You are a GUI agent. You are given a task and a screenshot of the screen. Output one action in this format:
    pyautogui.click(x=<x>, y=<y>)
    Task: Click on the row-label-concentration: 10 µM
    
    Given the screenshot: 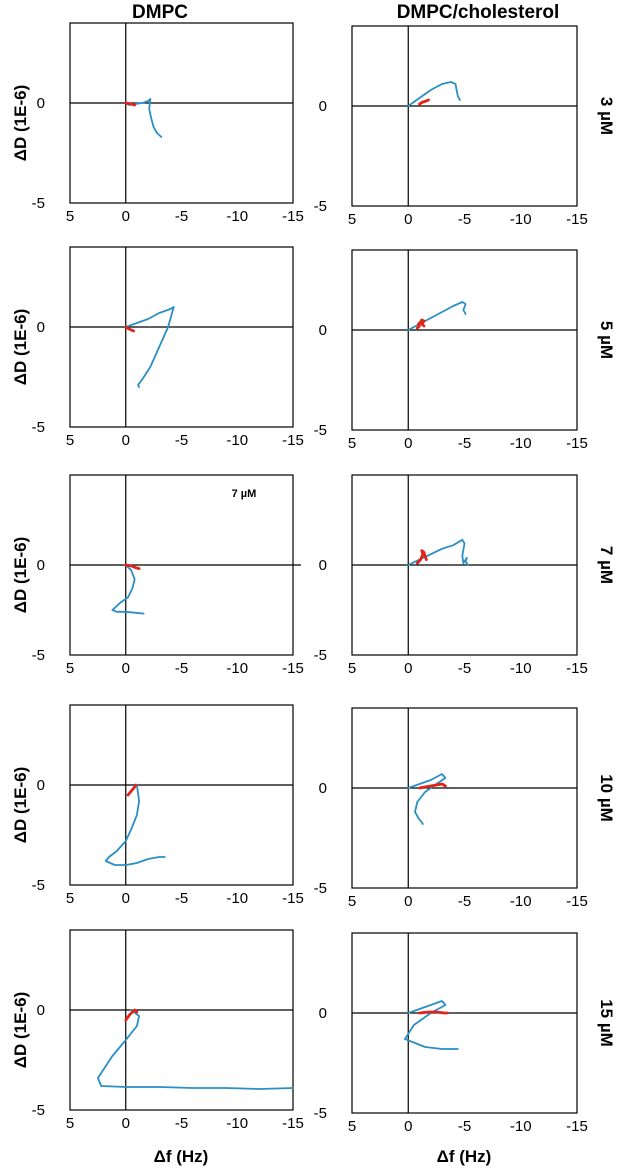 What is the action you would take?
    pyautogui.click(x=606, y=798)
    